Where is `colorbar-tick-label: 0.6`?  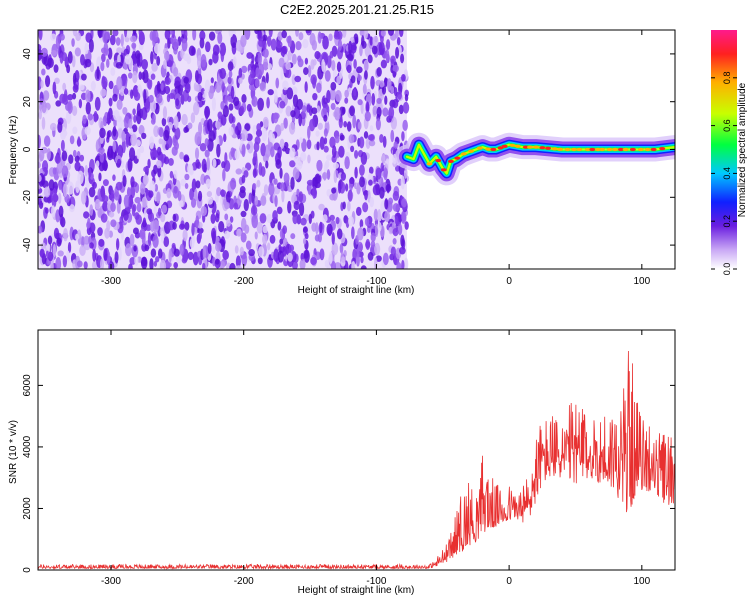
colorbar-tick-label: 0.6 is located at coordinates (727, 125).